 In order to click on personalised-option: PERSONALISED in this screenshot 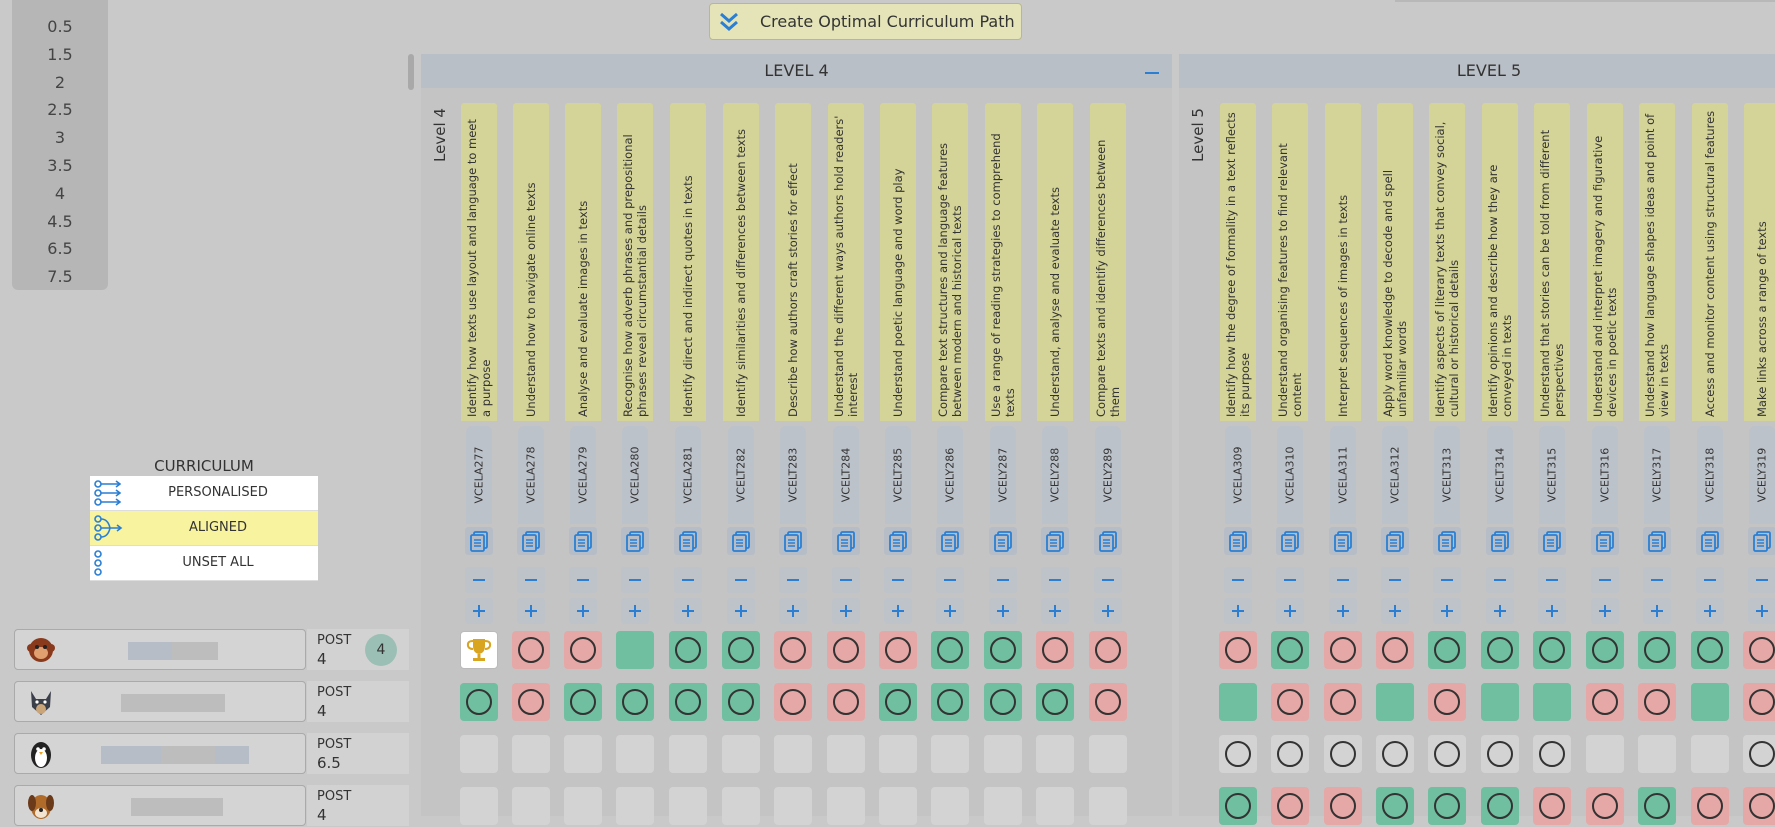, I will do `click(204, 493)`.